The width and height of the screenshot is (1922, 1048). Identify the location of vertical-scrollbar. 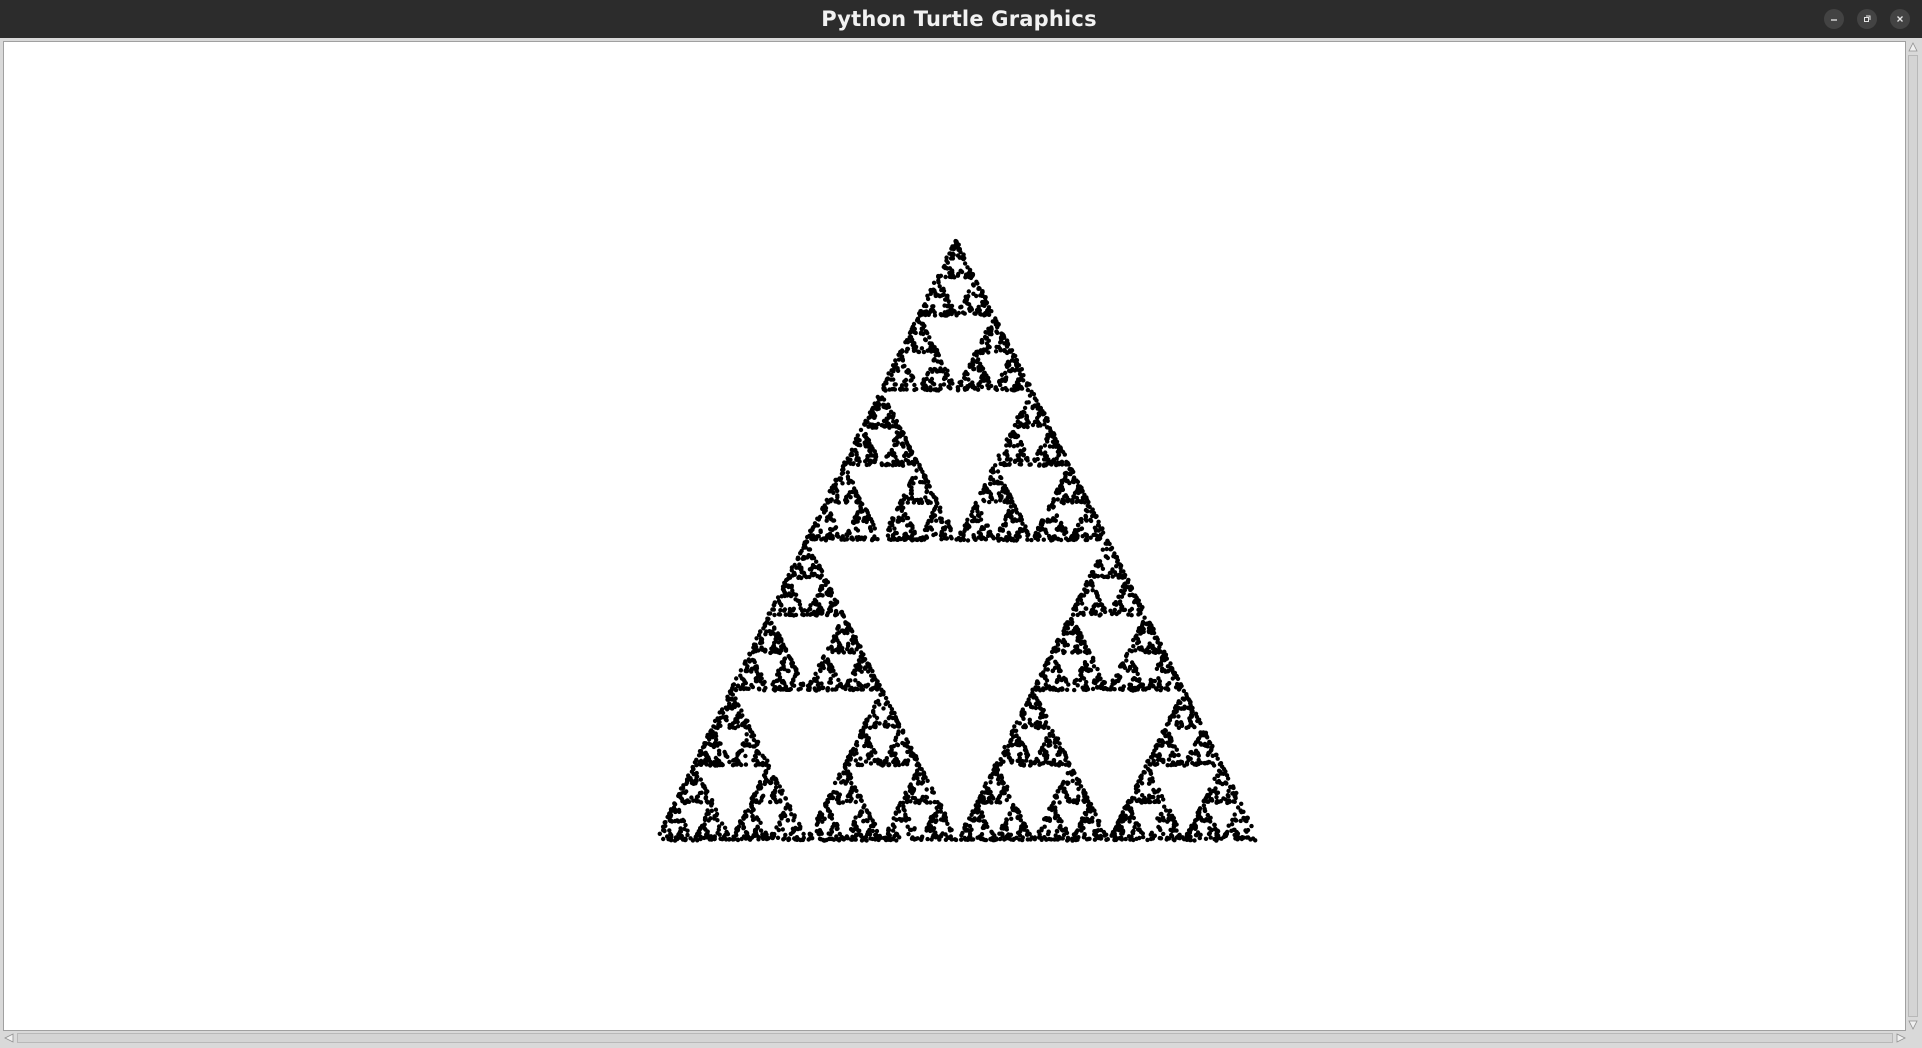
(1913, 536).